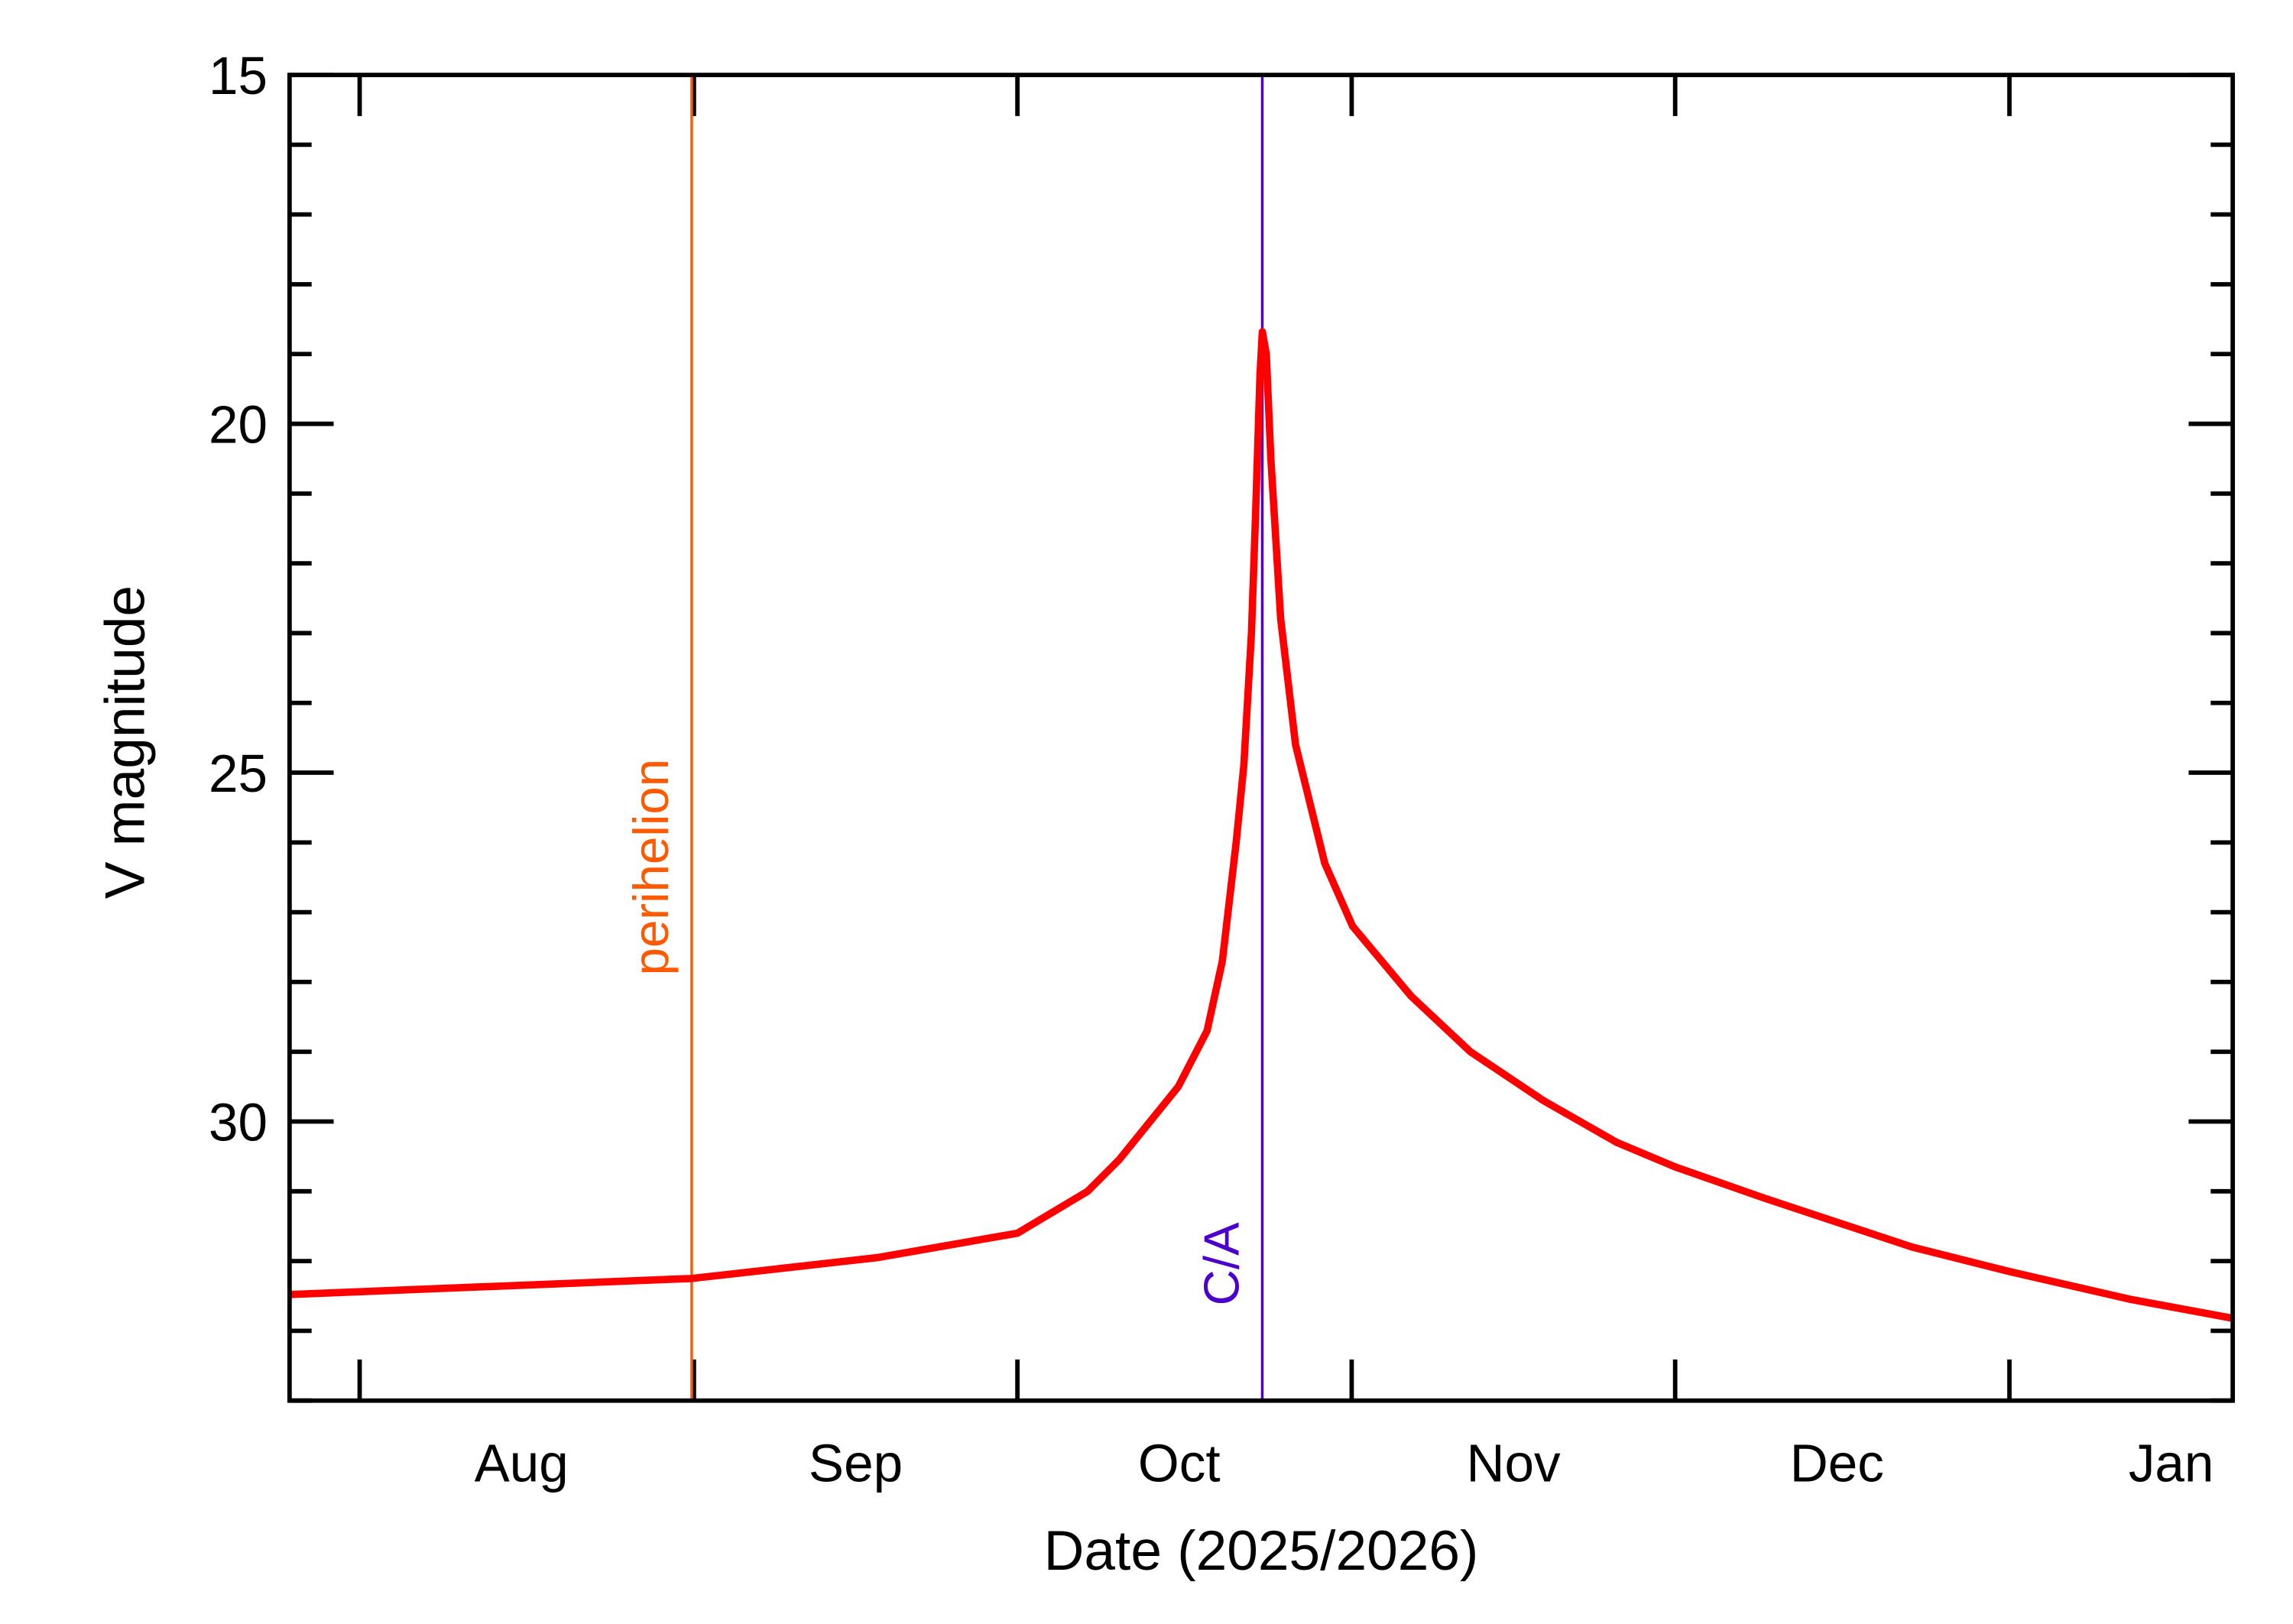  Describe the element at coordinates (2171, 1463) in the screenshot. I see `x-tick-label: Jan` at that location.